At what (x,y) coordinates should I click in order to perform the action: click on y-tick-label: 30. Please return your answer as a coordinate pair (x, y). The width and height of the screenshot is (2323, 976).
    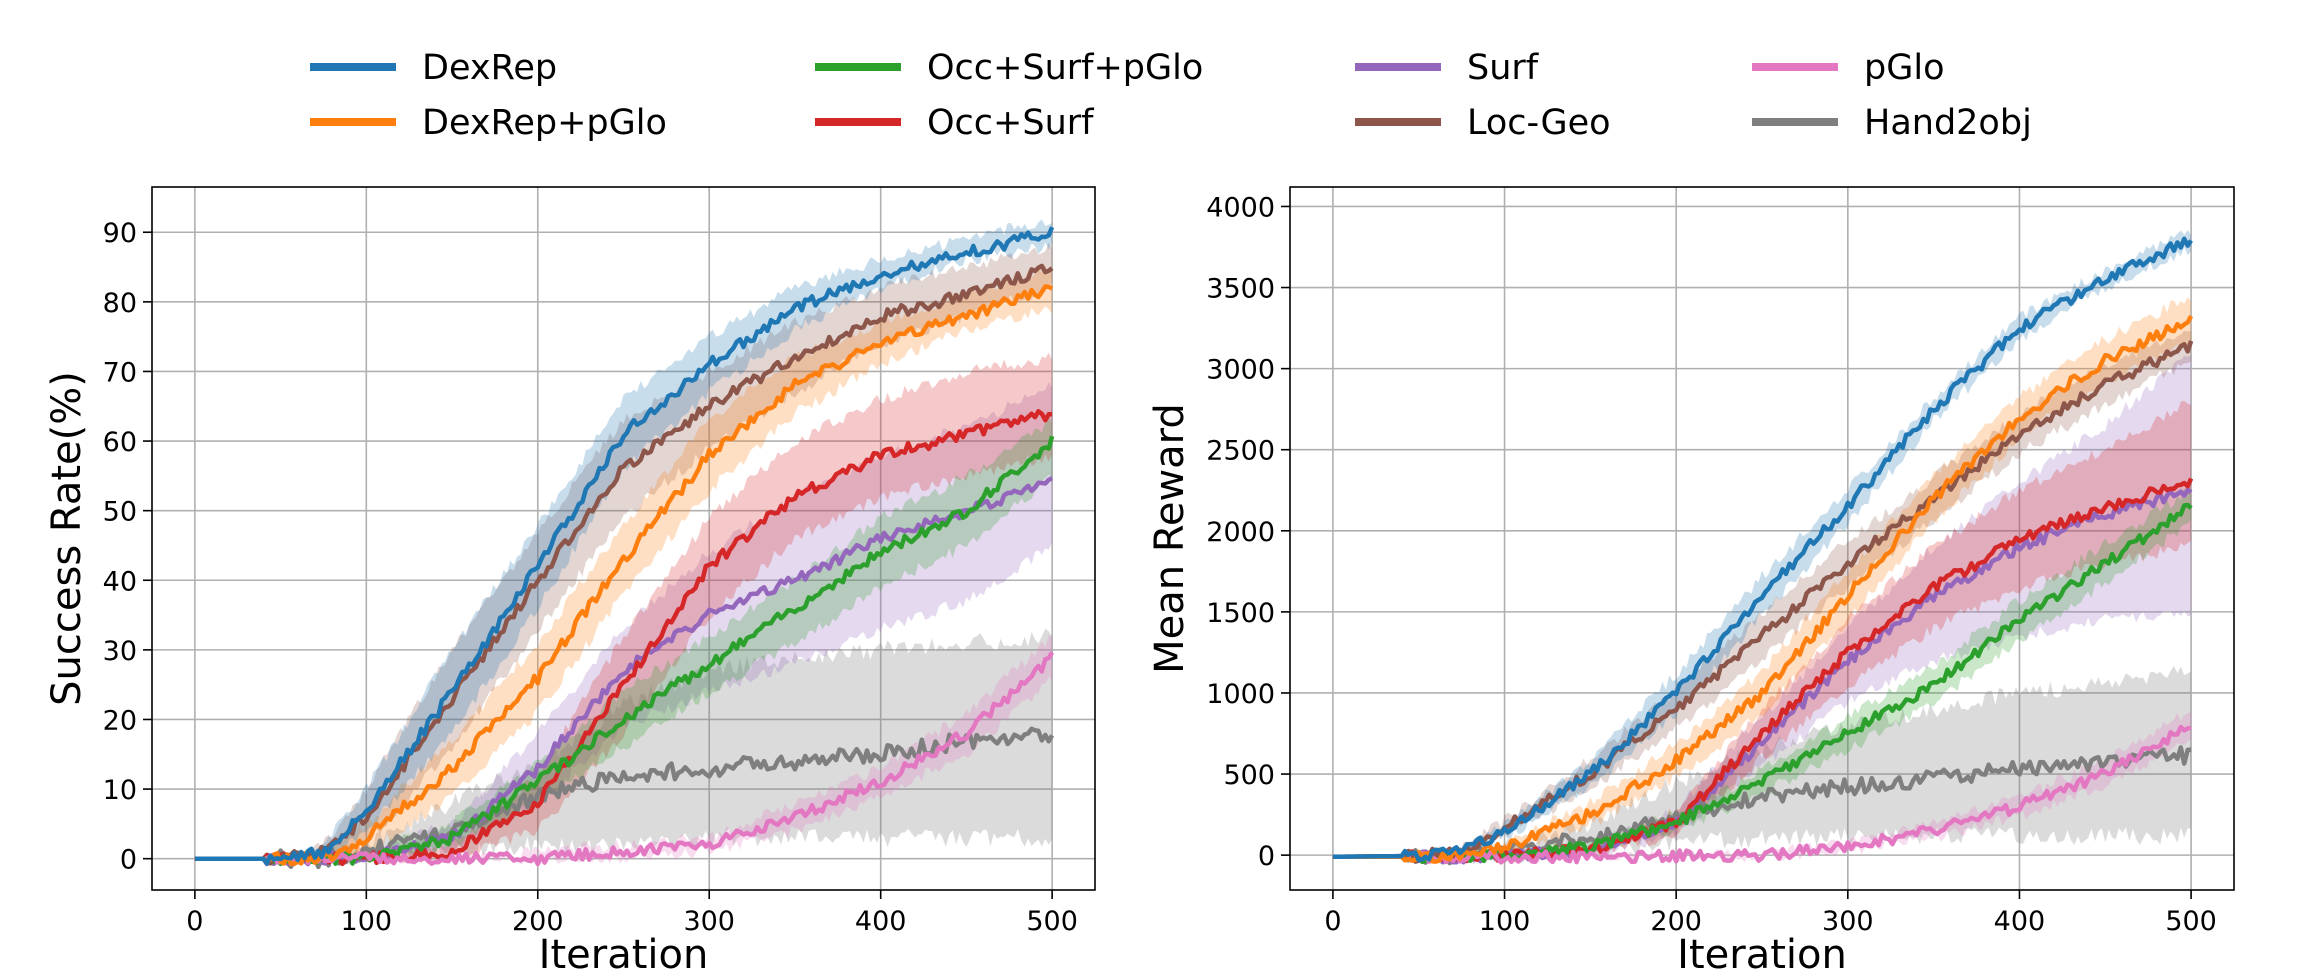
    Looking at the image, I should click on (120, 651).